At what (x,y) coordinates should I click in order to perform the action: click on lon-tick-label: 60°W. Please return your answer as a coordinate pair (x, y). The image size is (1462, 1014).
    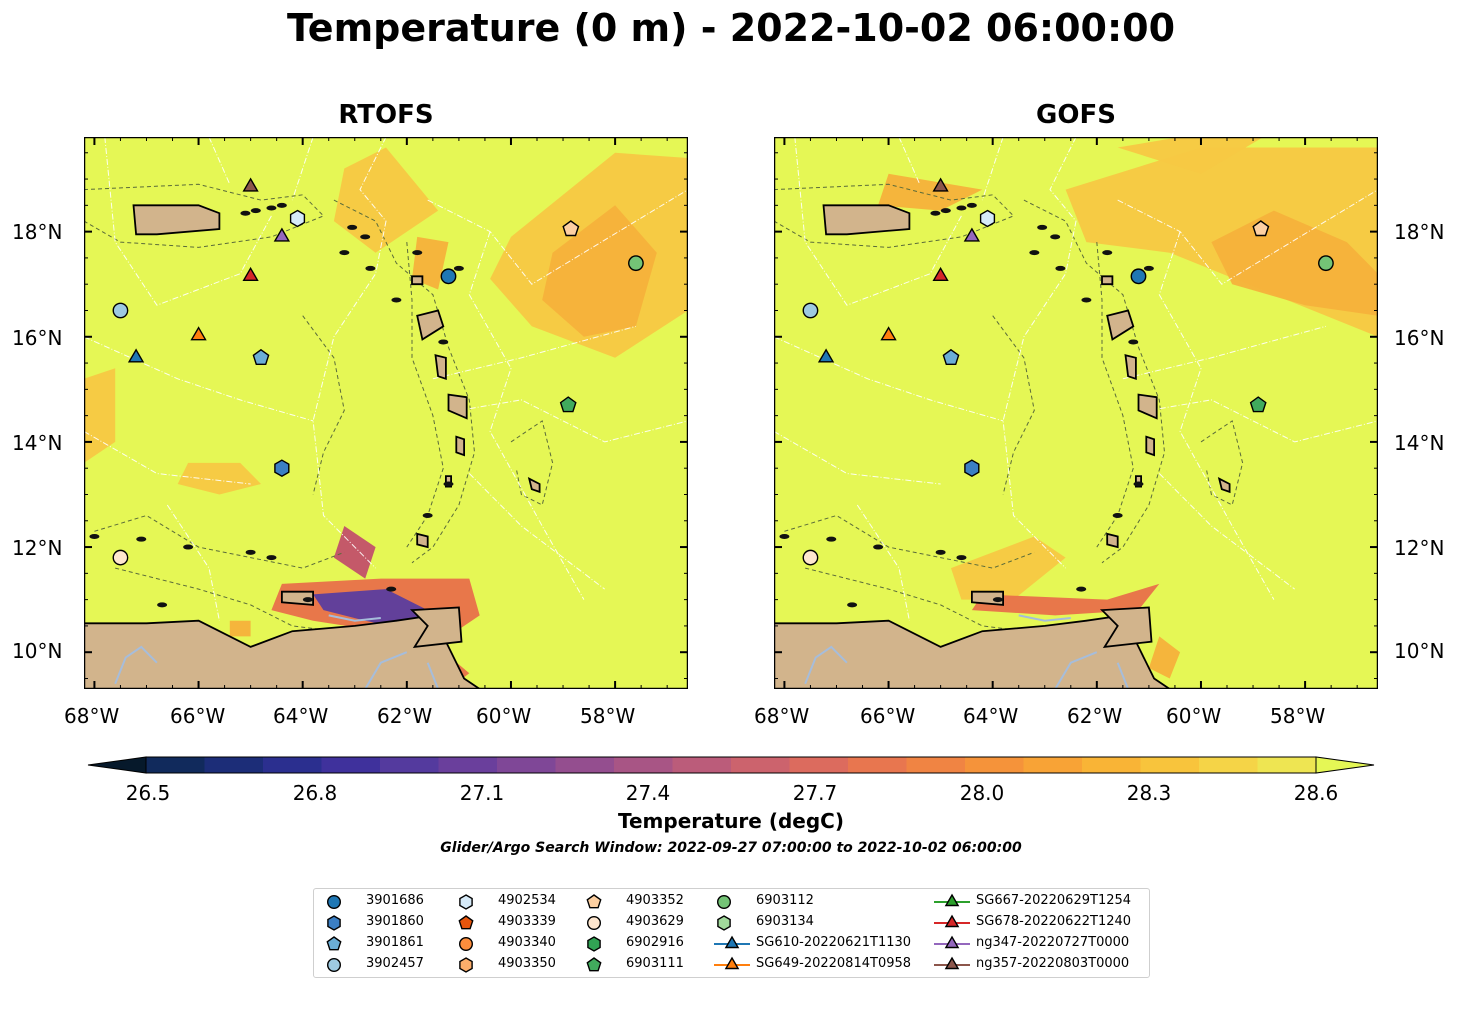
    Looking at the image, I should click on (504, 716).